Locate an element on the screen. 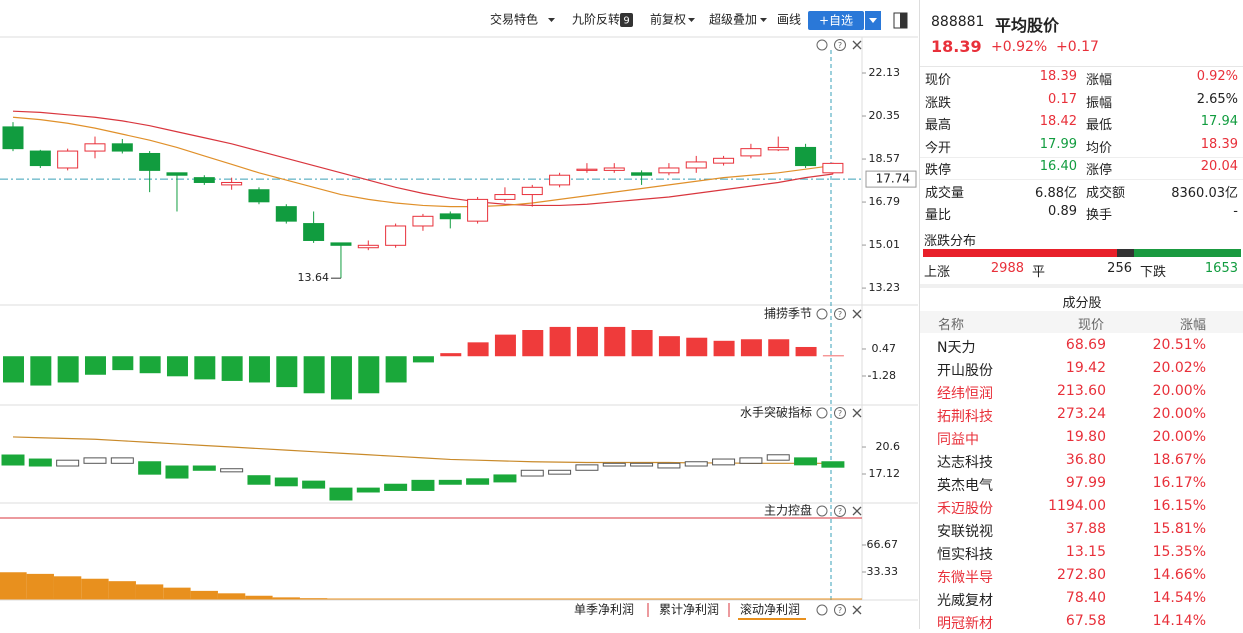  y-tick-label: 20.6 is located at coordinates (888, 446).